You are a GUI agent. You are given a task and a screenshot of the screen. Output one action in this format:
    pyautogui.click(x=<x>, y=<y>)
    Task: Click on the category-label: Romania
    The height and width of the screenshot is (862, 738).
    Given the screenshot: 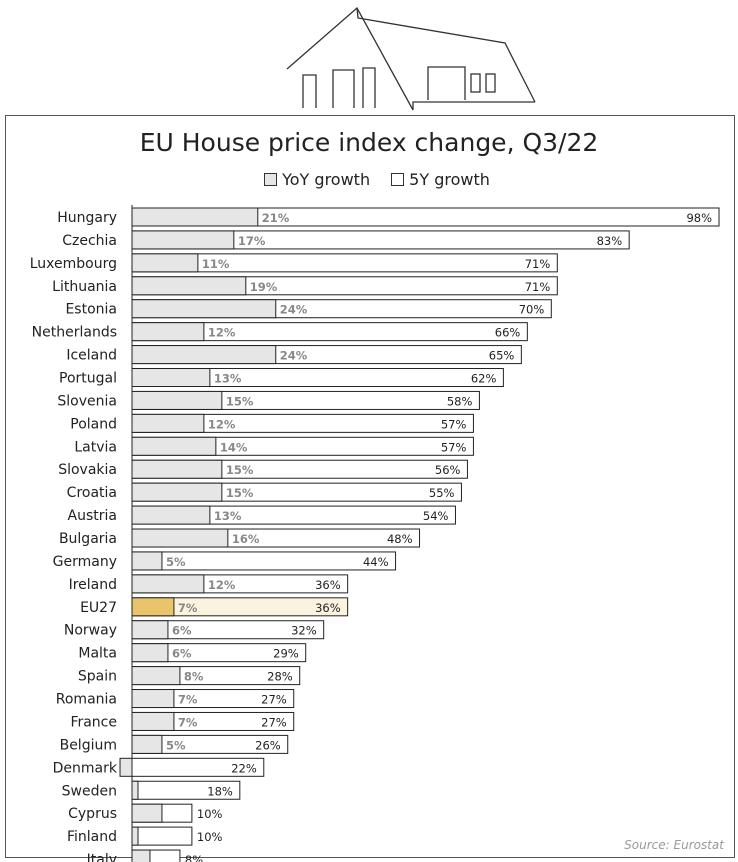 What is the action you would take?
    pyautogui.click(x=86, y=700)
    